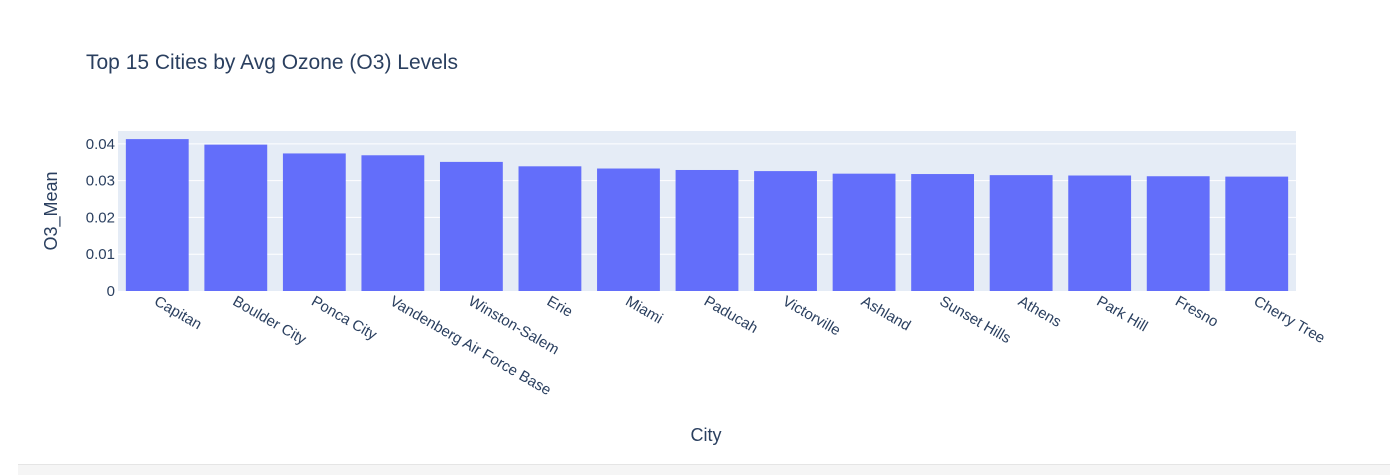  What do you see at coordinates (344, 318) in the screenshot?
I see `x-tick-label: Ponca City` at bounding box center [344, 318].